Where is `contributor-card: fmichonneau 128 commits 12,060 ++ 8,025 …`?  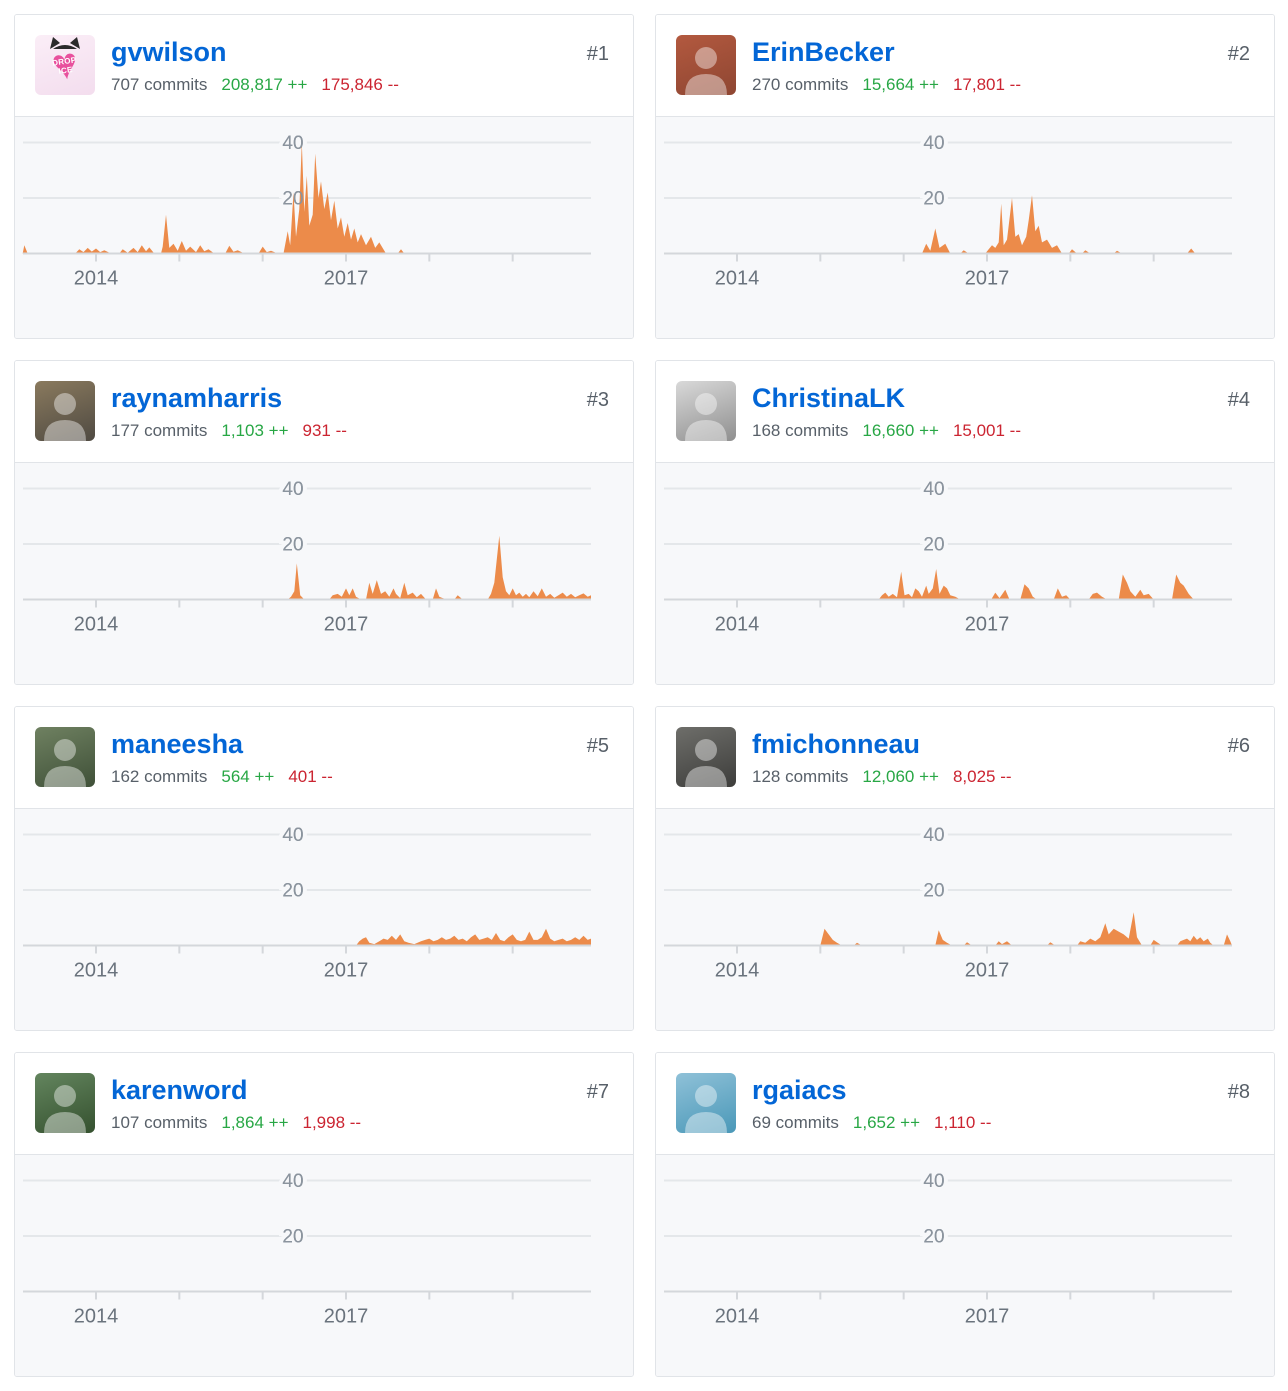
contributor-card: fmichonneau 128 commits 12,060 ++ 8,025 … is located at coordinates (965, 868).